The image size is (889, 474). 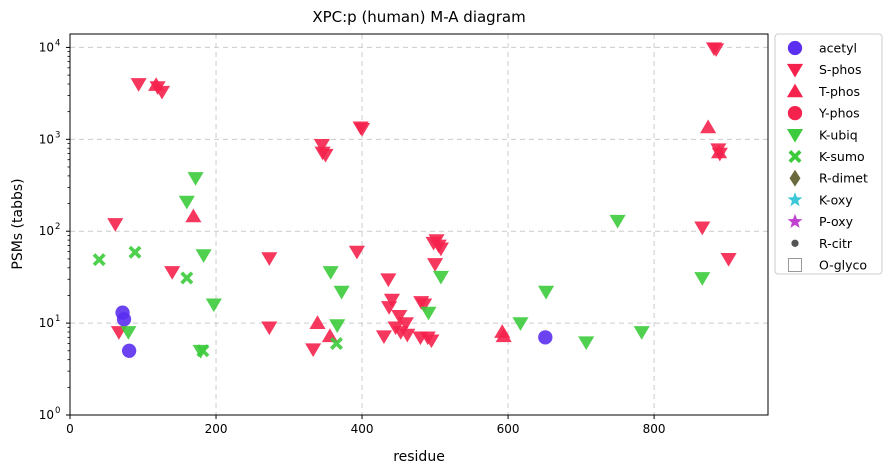 I want to click on legend-frame, so click(x=828, y=154).